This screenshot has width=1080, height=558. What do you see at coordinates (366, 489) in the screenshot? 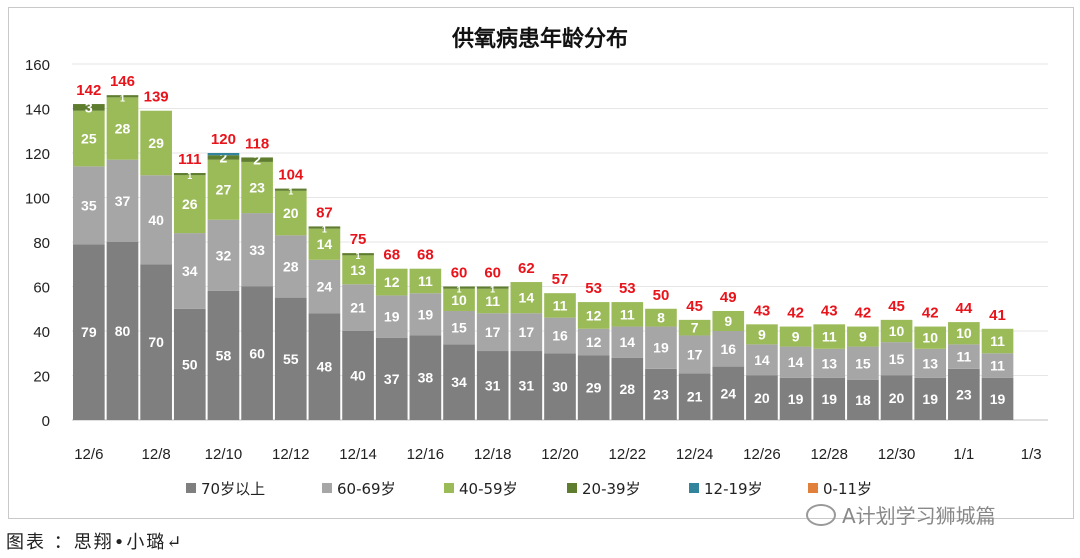
I see `legend-label: 60-69岁` at bounding box center [366, 489].